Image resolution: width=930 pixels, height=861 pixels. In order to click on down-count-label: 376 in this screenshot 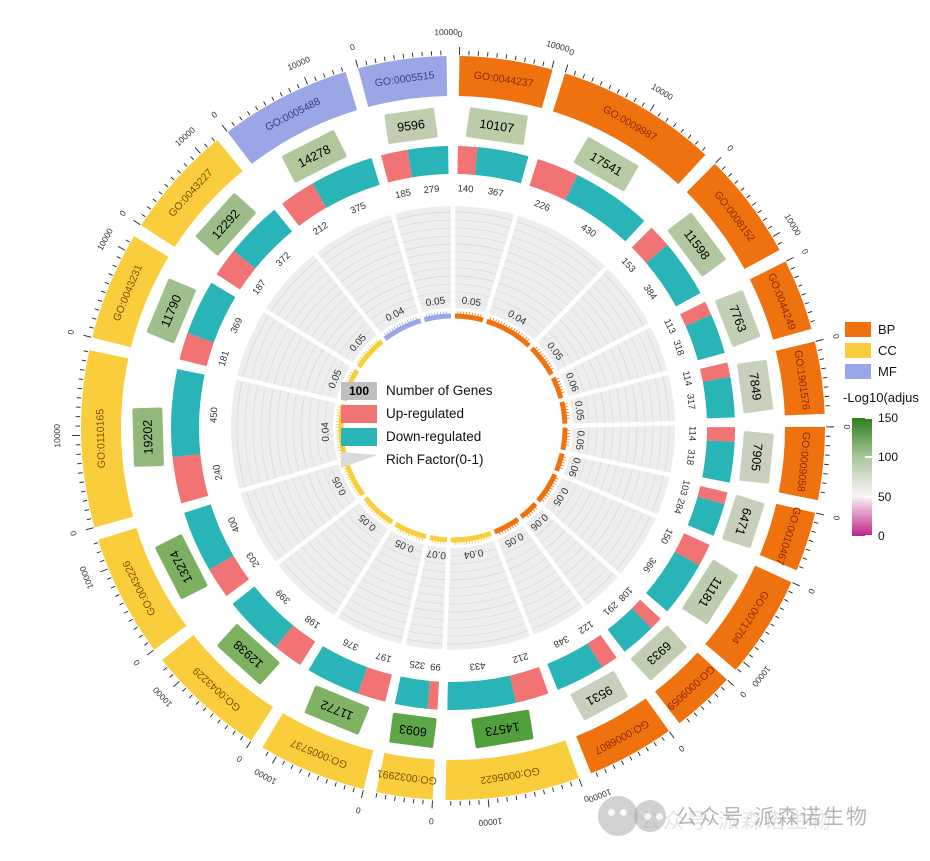, I will do `click(350, 644)`.